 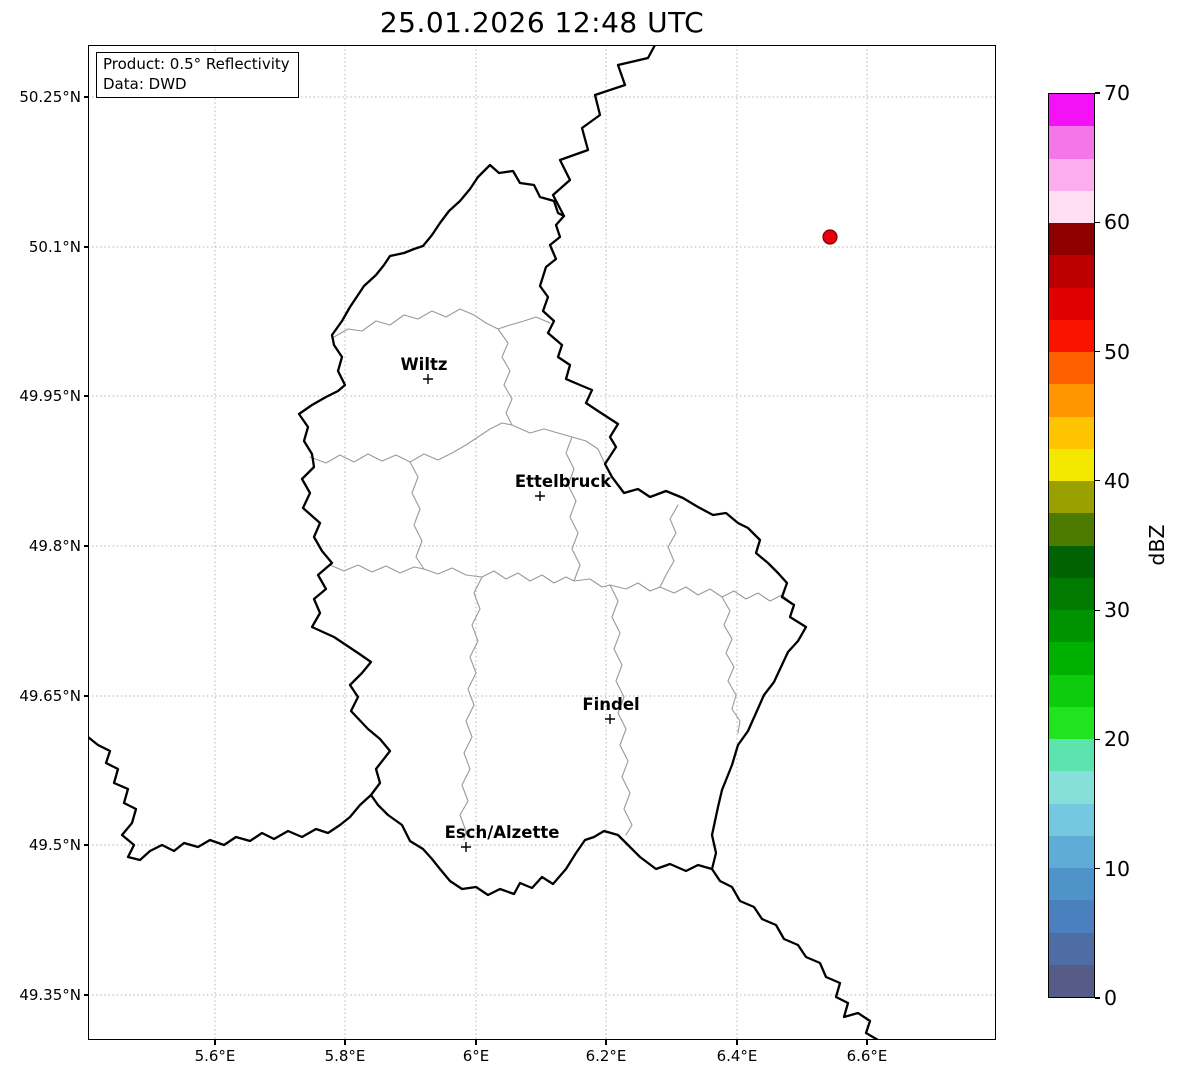 What do you see at coordinates (50, 396) in the screenshot?
I see `y-tick-label: 49.95°N` at bounding box center [50, 396].